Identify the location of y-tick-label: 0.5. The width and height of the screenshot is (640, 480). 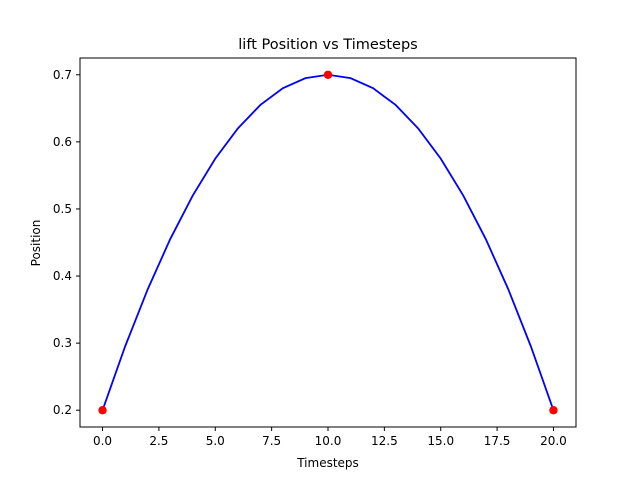
(62, 209).